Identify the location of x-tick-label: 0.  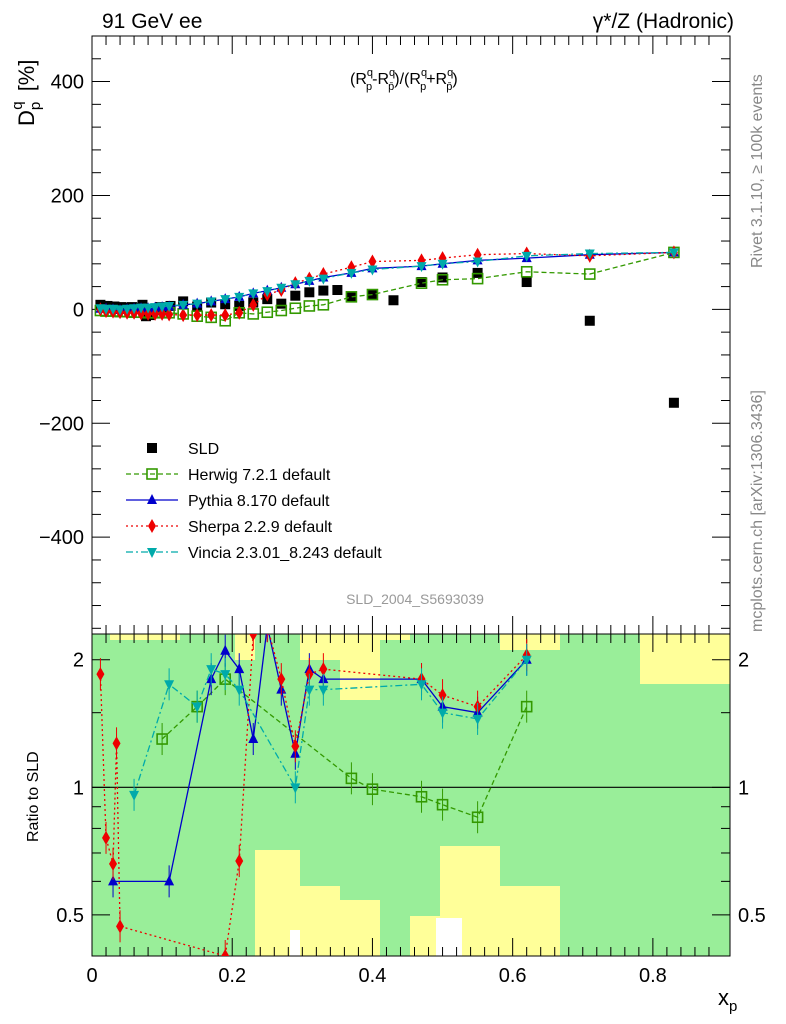
(91, 976).